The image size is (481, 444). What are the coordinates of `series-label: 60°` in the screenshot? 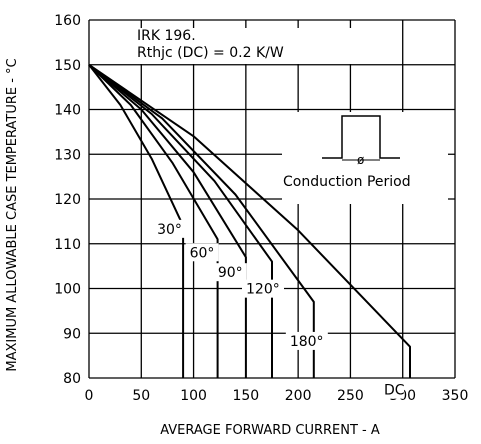 It's located at (202, 253).